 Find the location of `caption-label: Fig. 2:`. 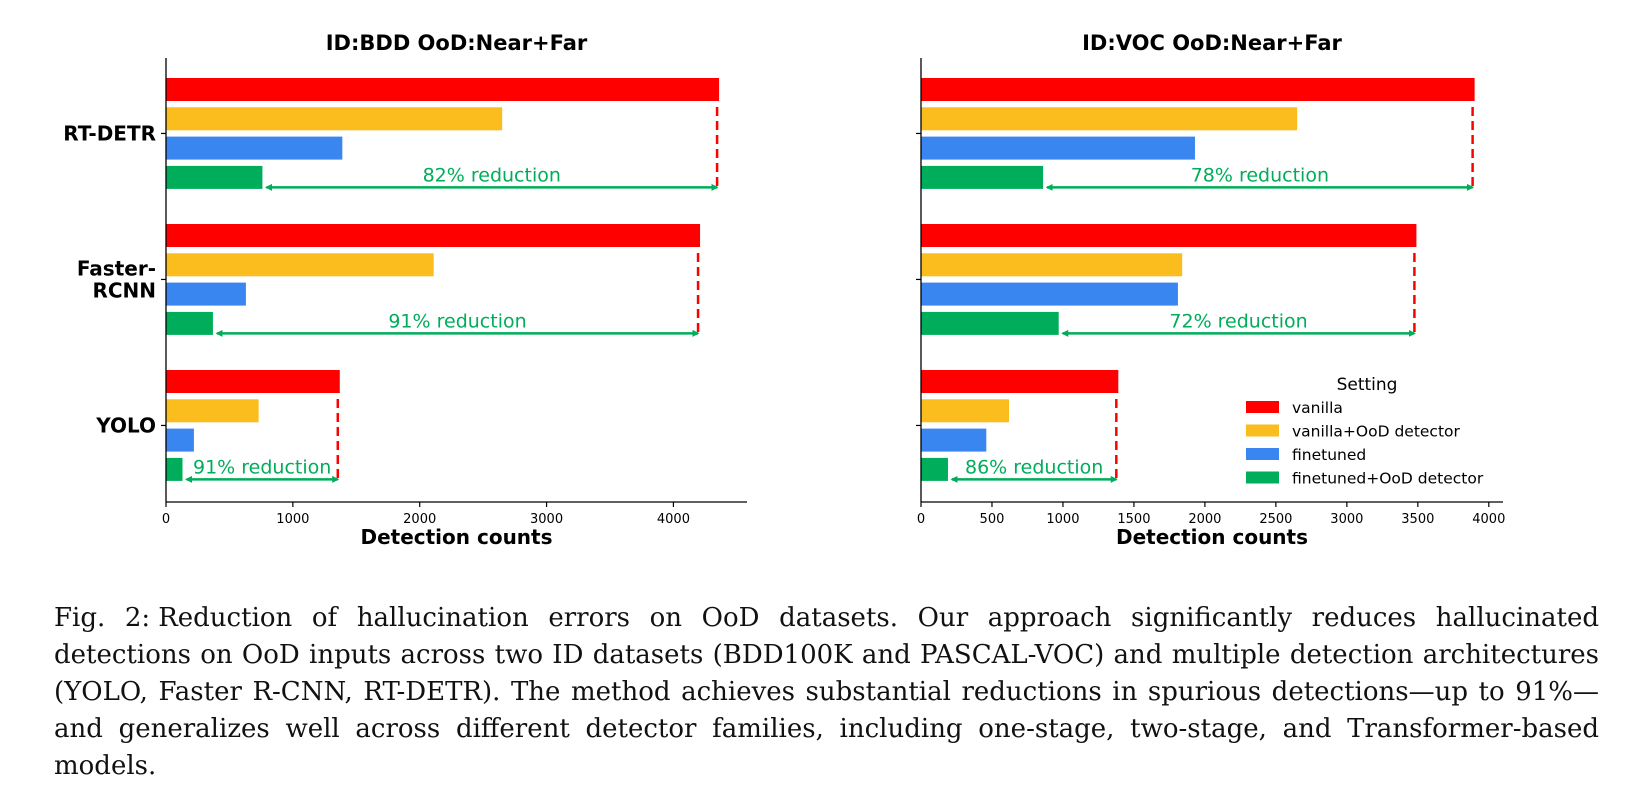

caption-label: Fig. 2: is located at coordinates (102, 618).